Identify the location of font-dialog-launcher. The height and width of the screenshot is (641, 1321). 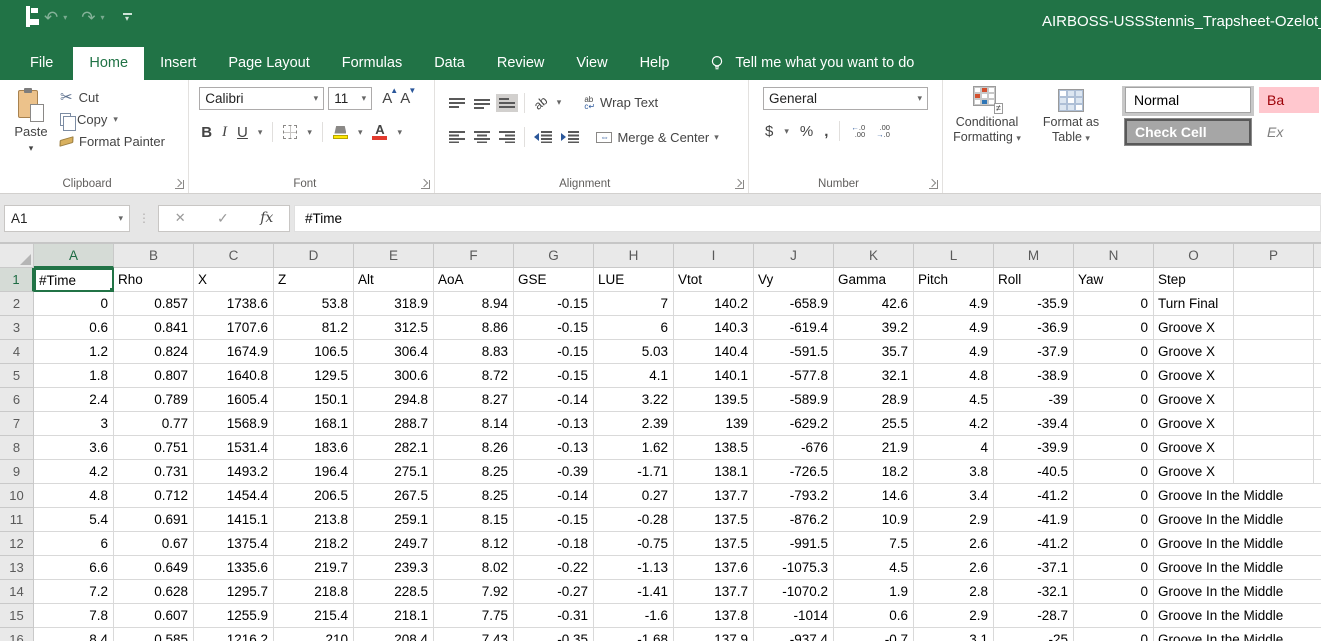
(426, 184).